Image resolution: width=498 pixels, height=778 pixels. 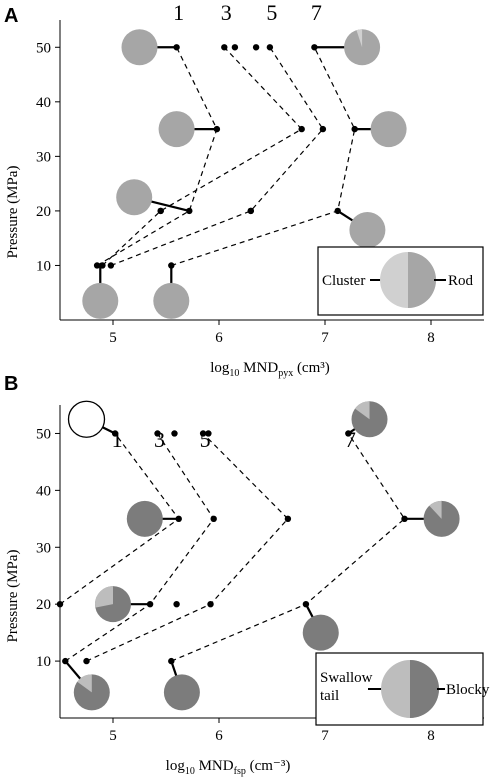 I want to click on legend-label-cluster: Cluster, so click(x=343, y=281).